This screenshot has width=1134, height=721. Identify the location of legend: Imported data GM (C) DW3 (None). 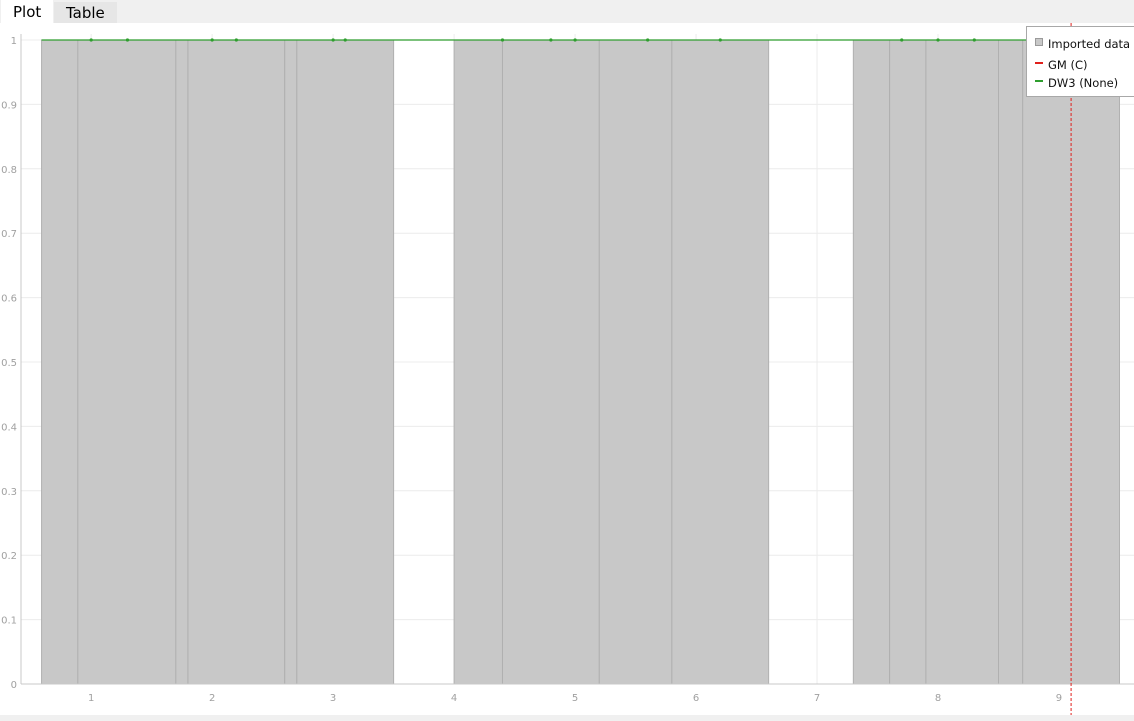
(1080, 61).